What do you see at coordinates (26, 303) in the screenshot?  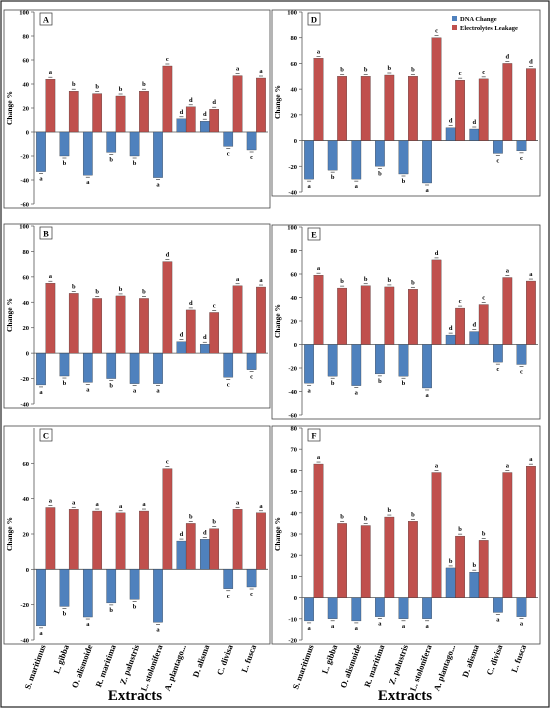 I see `y-tick-label: 40` at bounding box center [26, 303].